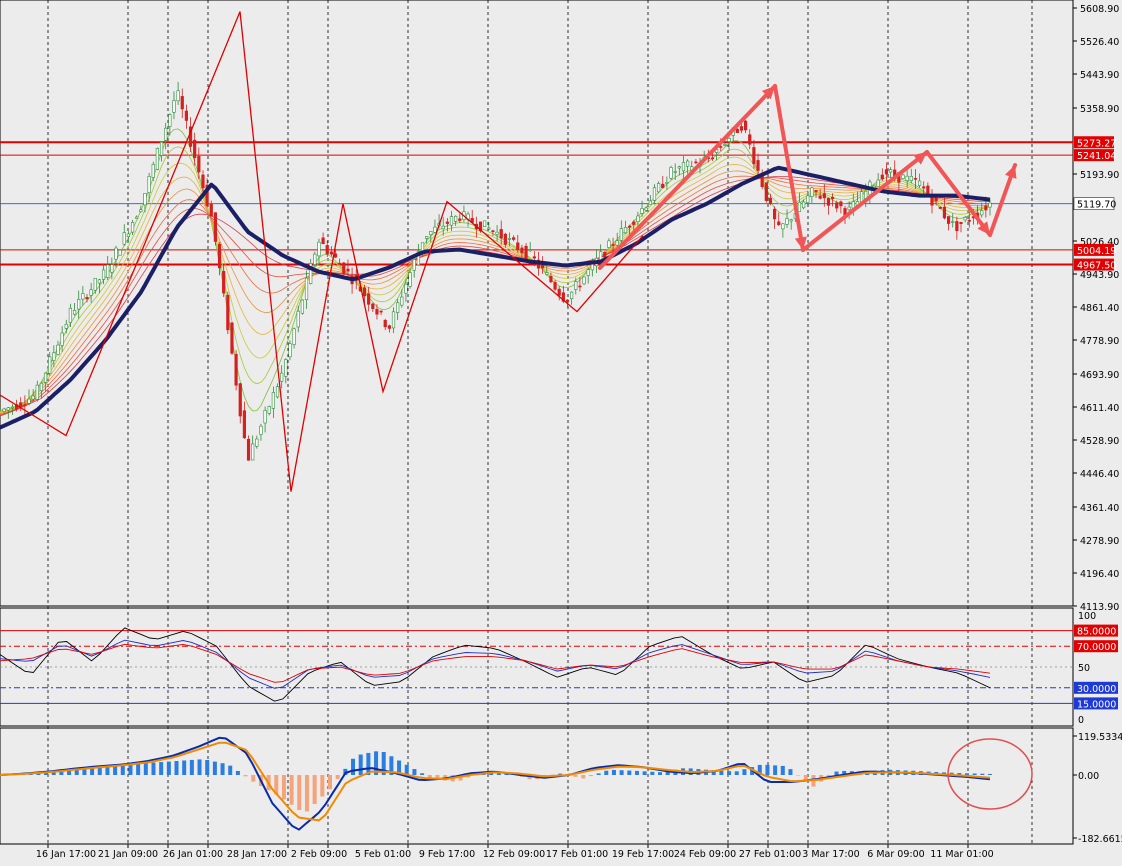 This screenshot has height=866, width=1122. Describe the element at coordinates (1099, 109) in the screenshot. I see `price-tick-label: 5358.90` at that location.